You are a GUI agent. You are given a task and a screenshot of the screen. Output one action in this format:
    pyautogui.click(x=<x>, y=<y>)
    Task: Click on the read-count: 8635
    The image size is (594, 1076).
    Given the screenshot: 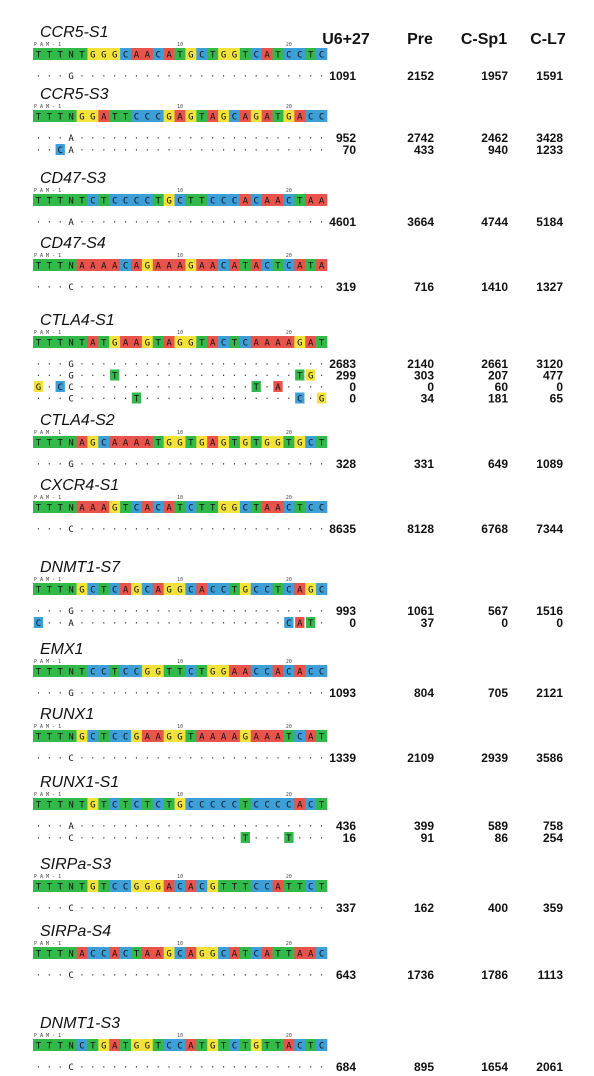 What is the action you would take?
    pyautogui.click(x=342, y=529)
    